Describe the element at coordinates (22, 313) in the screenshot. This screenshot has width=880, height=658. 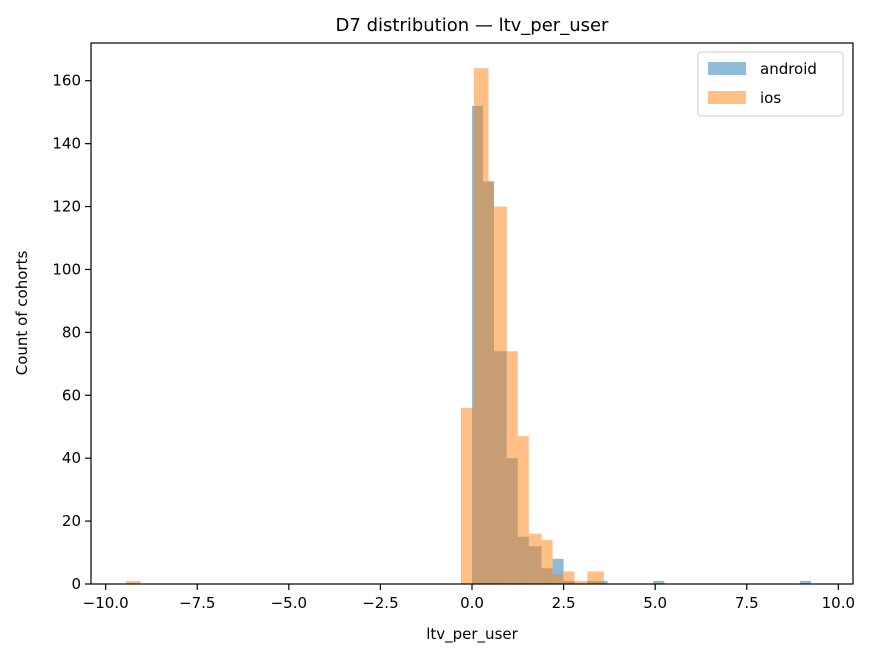
I see `y-axis-label: Count of cohorts` at that location.